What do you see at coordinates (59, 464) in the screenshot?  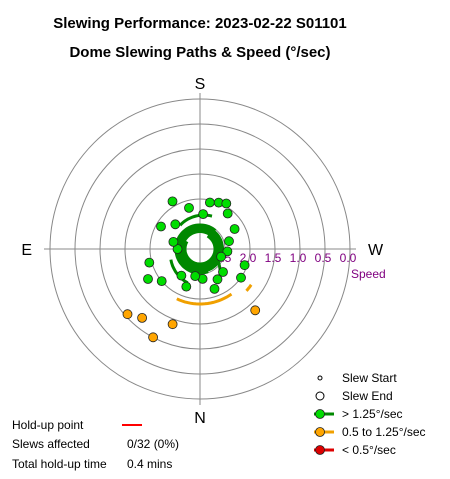 I see `total-holdup-label: Total hold-up time` at bounding box center [59, 464].